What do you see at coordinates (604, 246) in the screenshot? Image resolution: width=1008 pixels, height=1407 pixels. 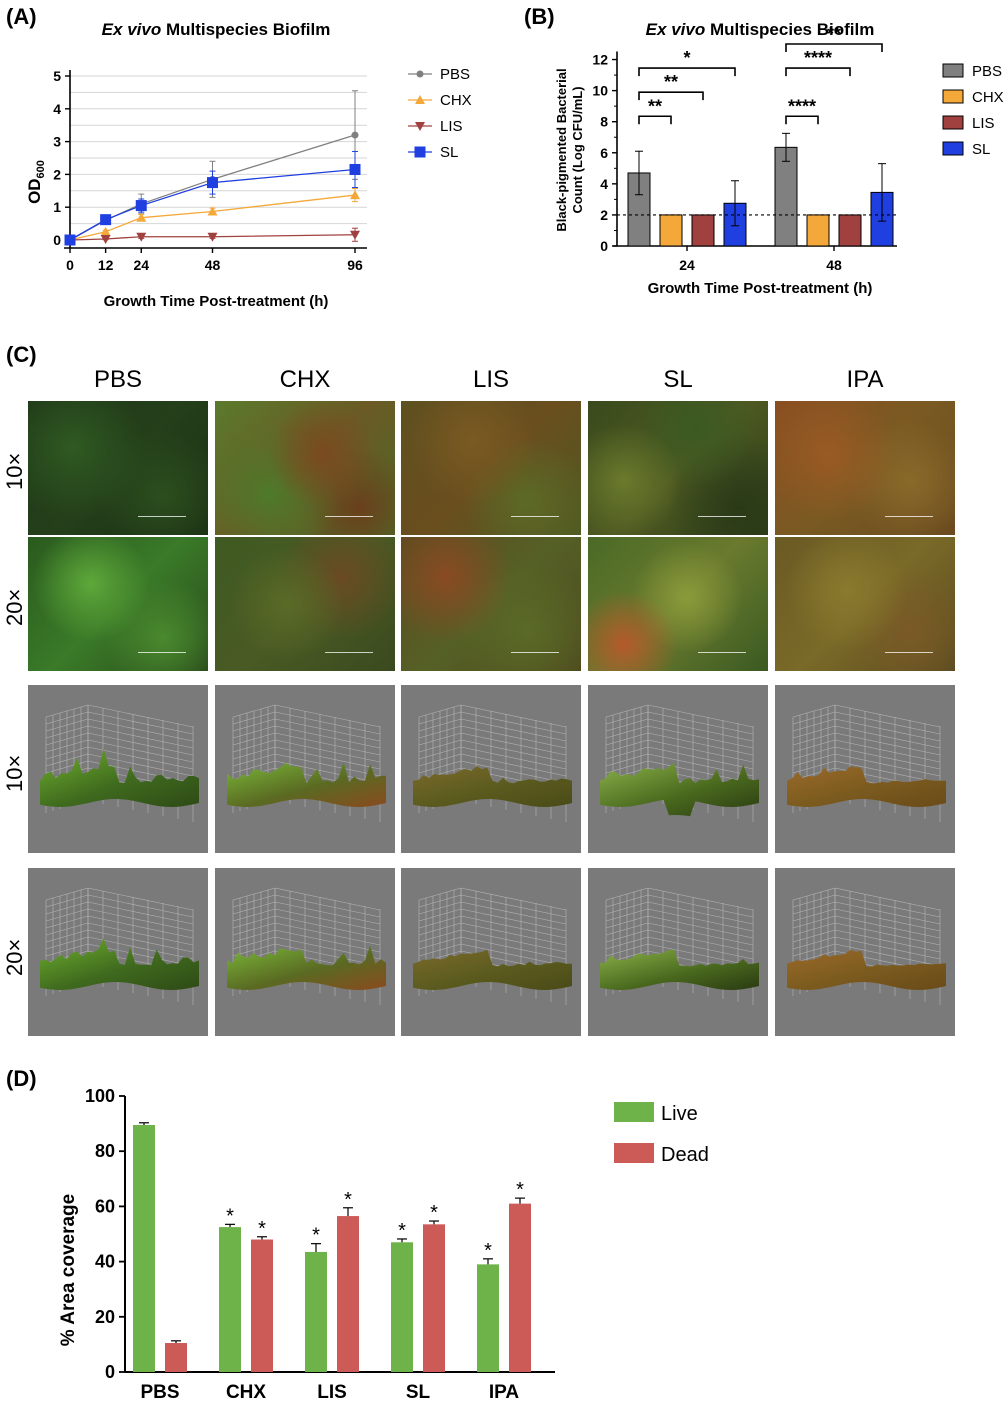 I see `y-tick-label: 0` at bounding box center [604, 246].